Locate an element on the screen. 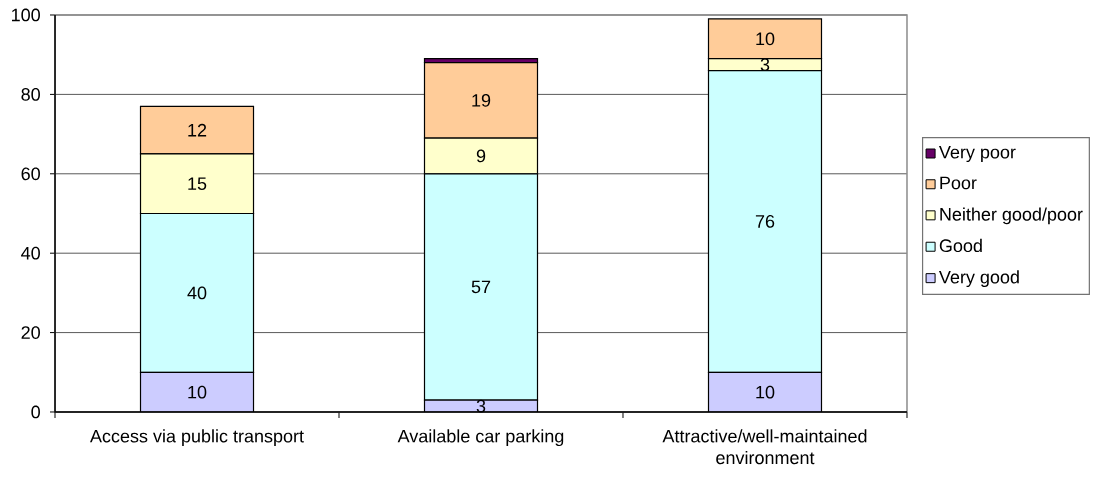 This screenshot has height=477, width=1099. data-label: 3 is located at coordinates (481, 406).